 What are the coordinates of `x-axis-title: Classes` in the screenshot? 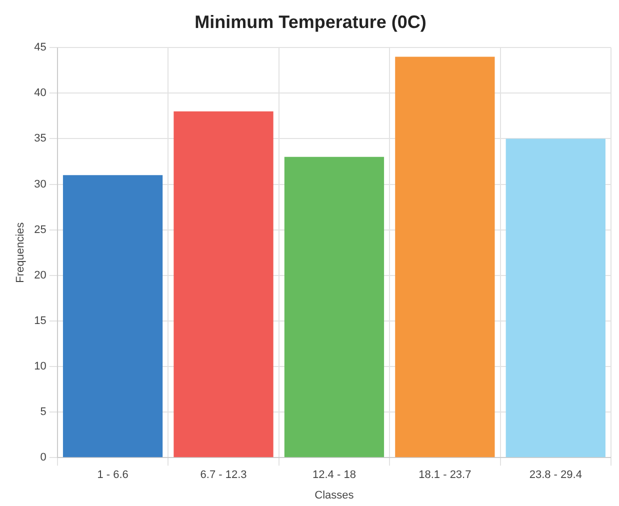 It's located at (334, 495).